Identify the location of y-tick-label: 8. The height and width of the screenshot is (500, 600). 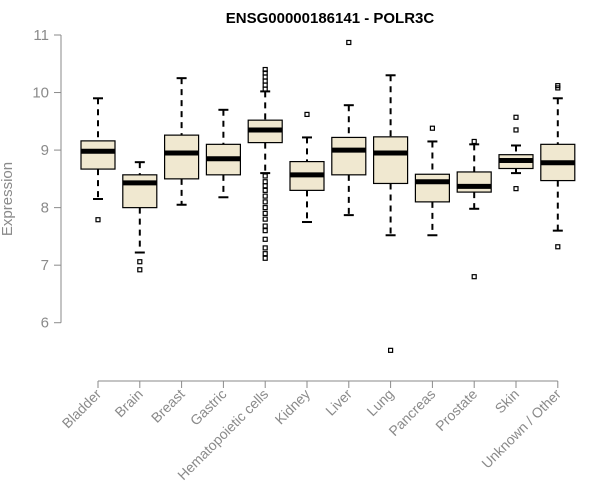
(45, 208).